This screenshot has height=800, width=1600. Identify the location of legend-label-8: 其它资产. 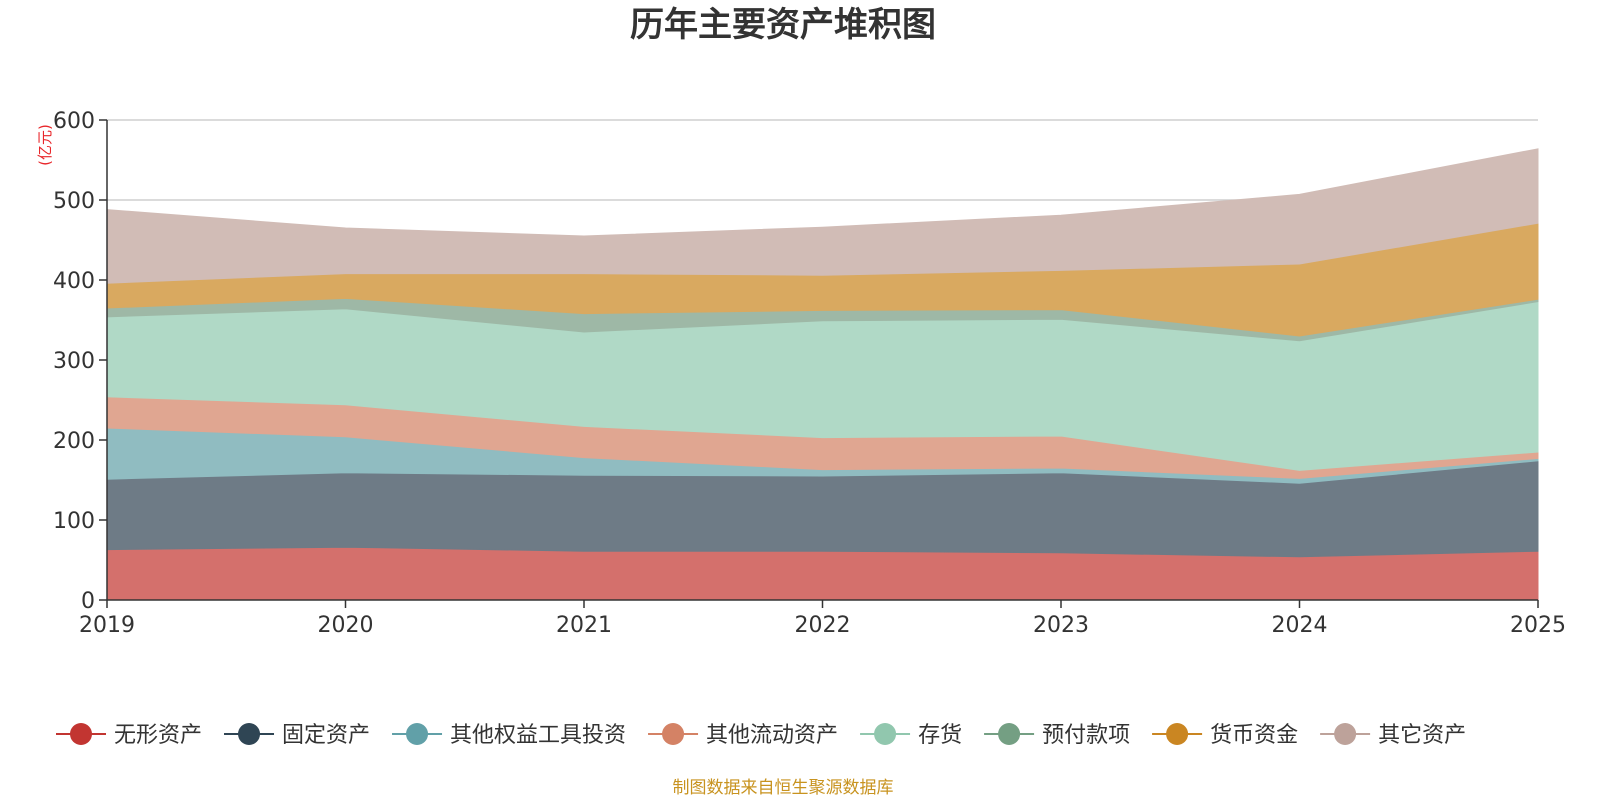
(1422, 735).